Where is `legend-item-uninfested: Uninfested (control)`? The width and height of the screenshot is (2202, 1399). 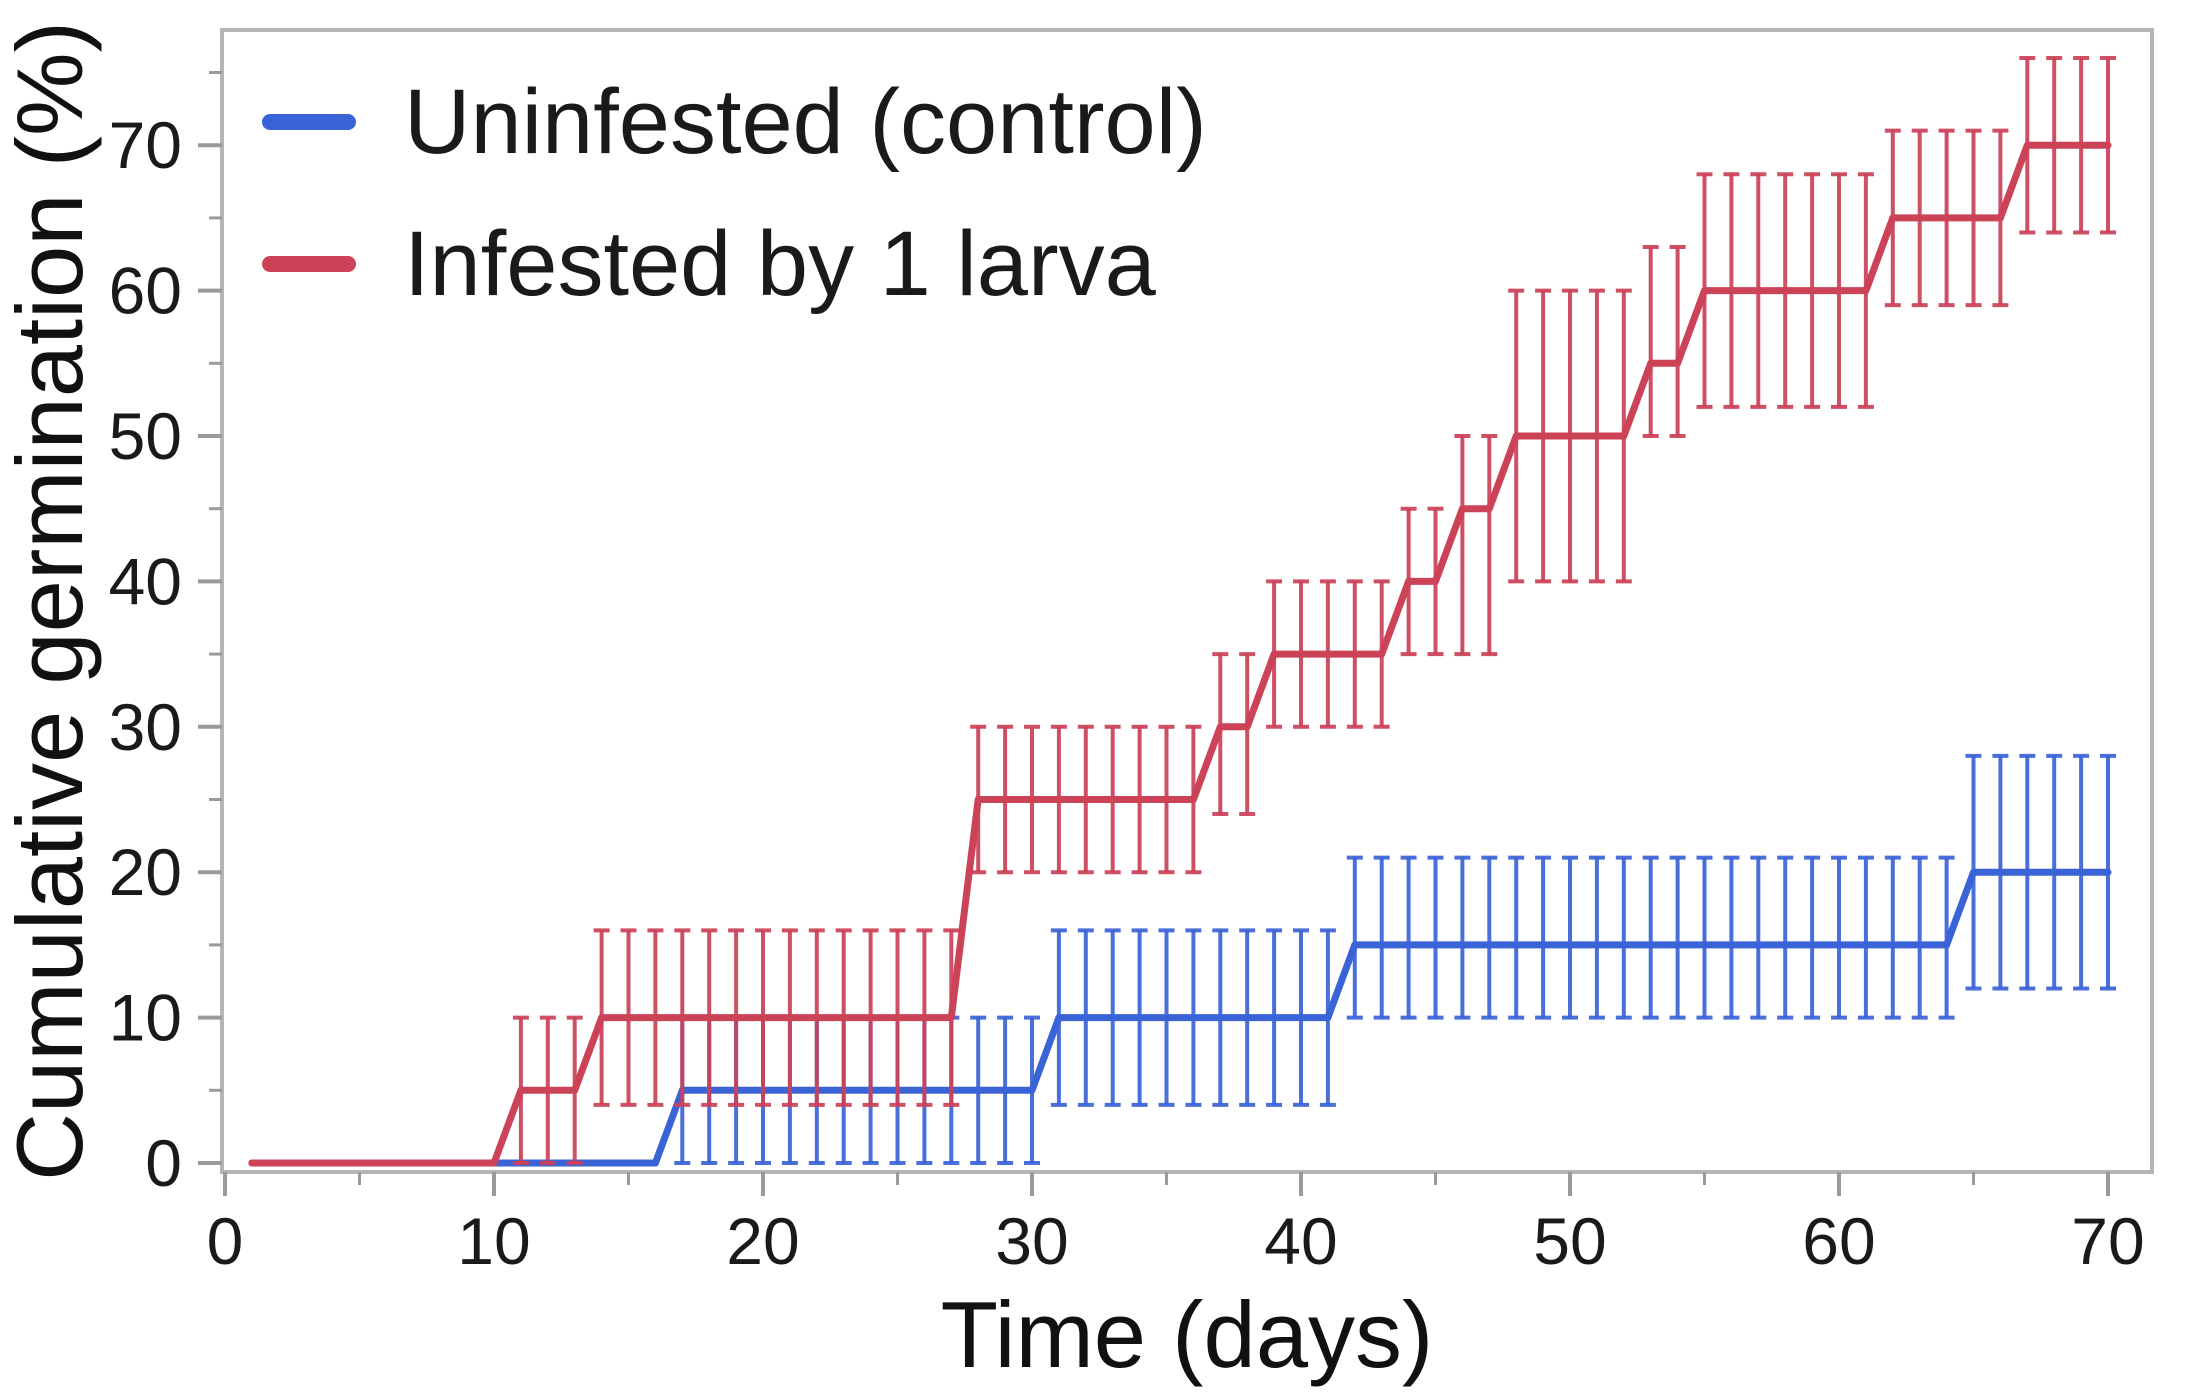 legend-item-uninfested: Uninfested (control) is located at coordinates (734, 122).